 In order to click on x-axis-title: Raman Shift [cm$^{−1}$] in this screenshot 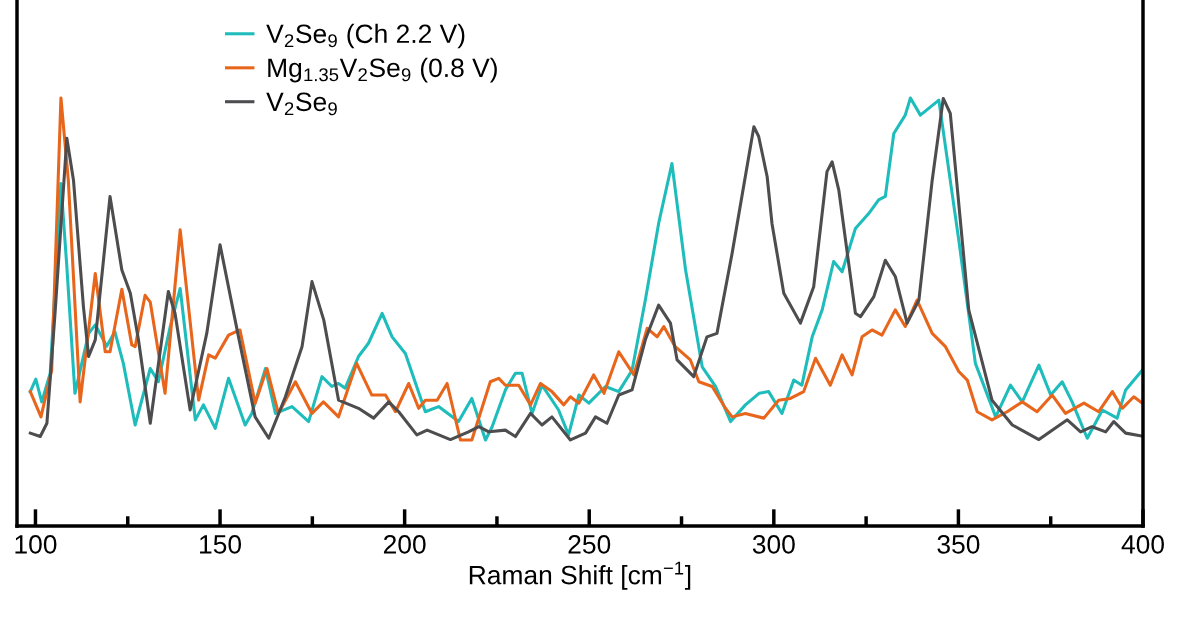, I will do `click(580, 575)`.